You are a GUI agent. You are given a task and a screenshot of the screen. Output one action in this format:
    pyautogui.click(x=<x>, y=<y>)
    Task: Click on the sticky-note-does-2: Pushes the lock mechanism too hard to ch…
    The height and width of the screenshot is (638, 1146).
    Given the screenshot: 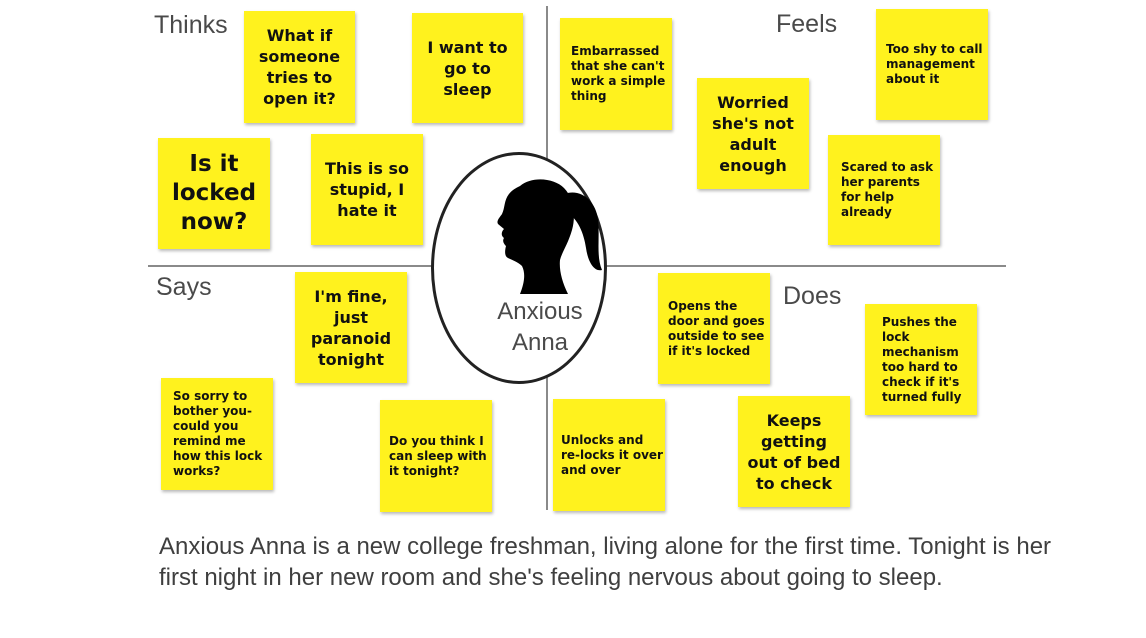 What is the action you would take?
    pyautogui.click(x=921, y=359)
    